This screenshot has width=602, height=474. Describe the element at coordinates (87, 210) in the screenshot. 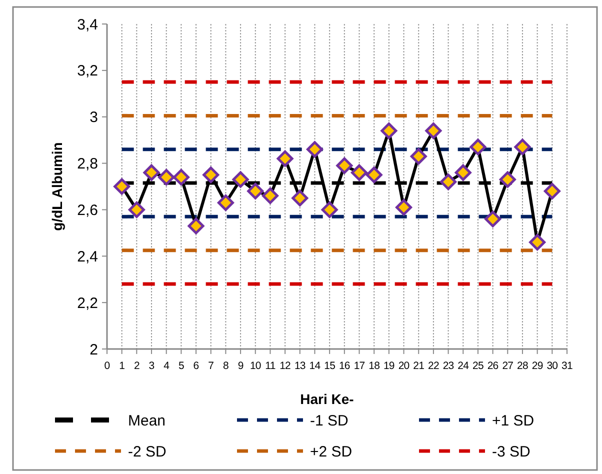

I see `y-tick-label: 2,6` at that location.